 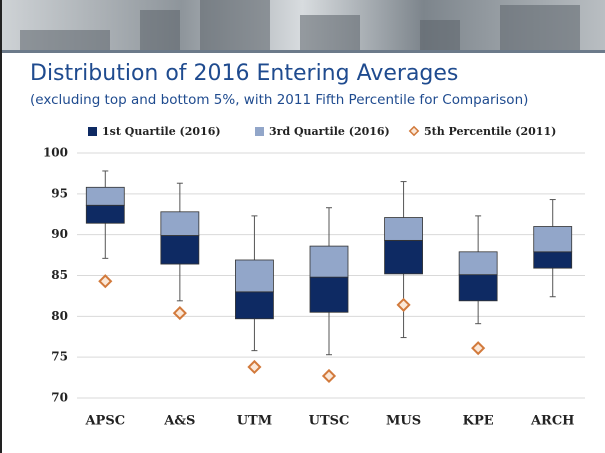 What do you see at coordinates (59, 398) in the screenshot?
I see `y-tick-label: 70` at bounding box center [59, 398].